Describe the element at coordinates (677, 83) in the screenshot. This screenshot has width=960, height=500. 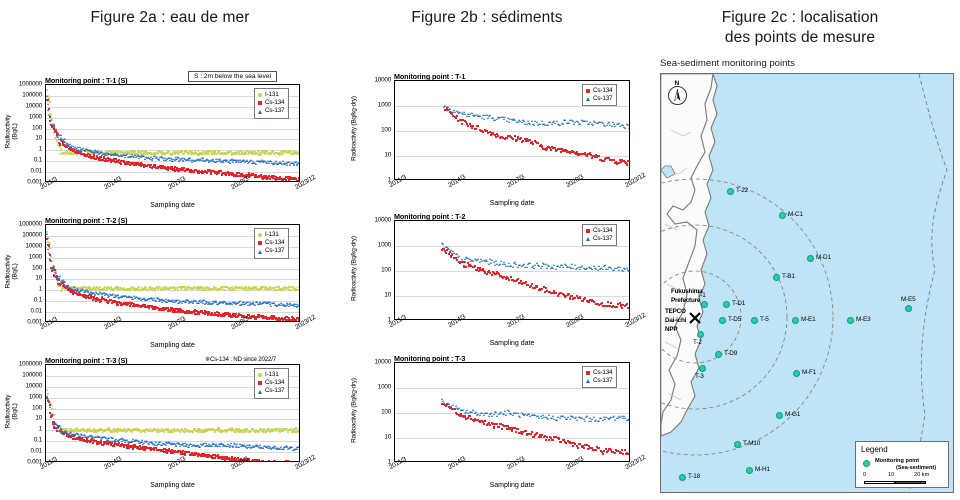
I see `north-label: N` at that location.